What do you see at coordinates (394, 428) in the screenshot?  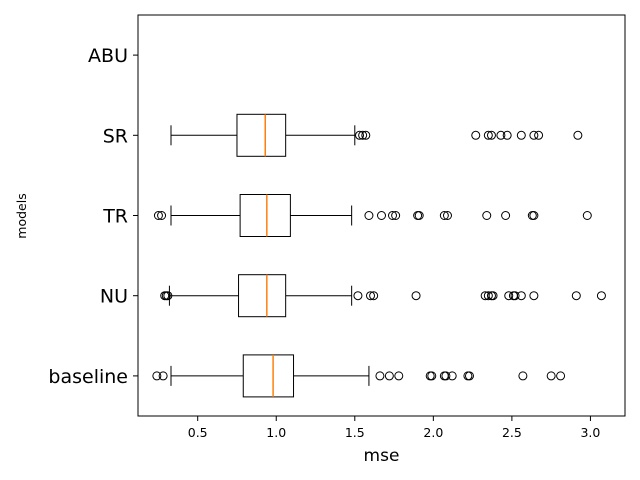 I see `x-axis-ticks: 0.5 1.0 1.5 2.0 2.5 3.0` at bounding box center [394, 428].